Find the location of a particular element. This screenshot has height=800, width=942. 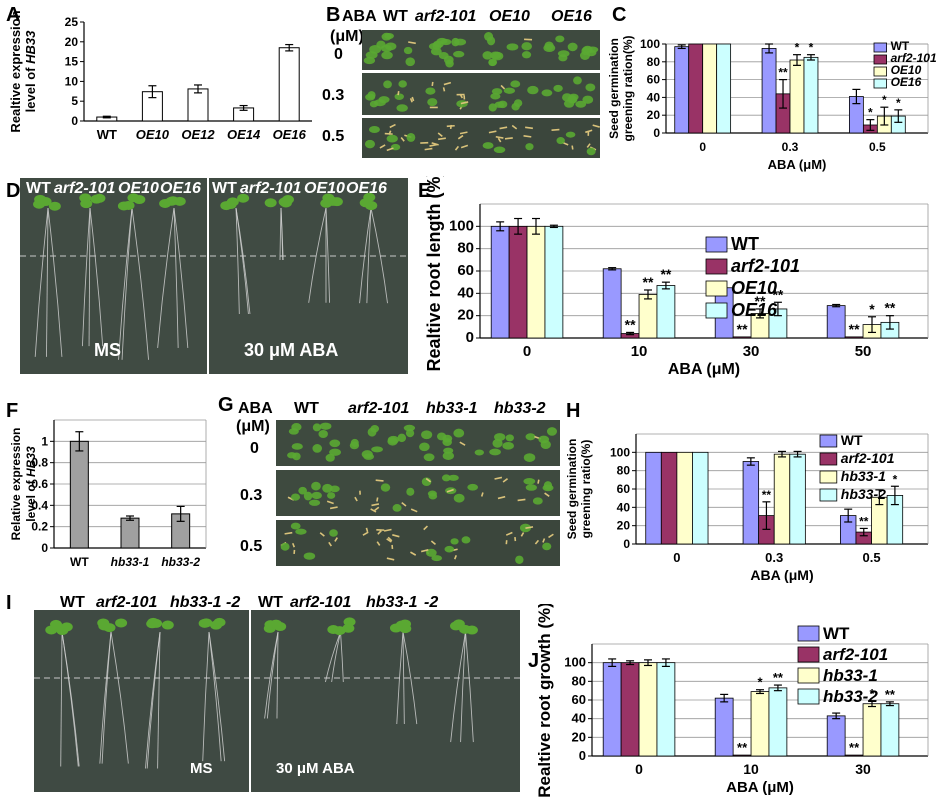

bar is located at coordinates (198, 105).